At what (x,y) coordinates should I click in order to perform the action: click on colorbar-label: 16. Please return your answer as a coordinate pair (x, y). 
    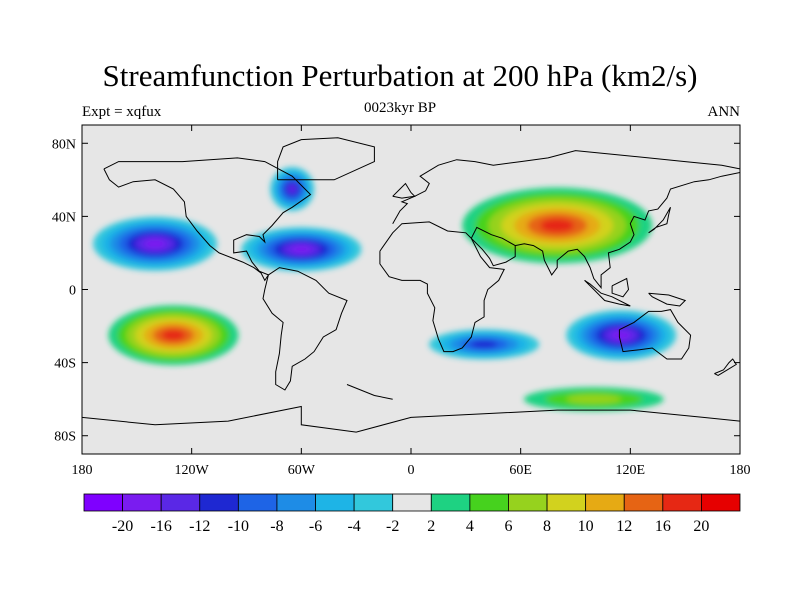
    Looking at the image, I should click on (663, 526).